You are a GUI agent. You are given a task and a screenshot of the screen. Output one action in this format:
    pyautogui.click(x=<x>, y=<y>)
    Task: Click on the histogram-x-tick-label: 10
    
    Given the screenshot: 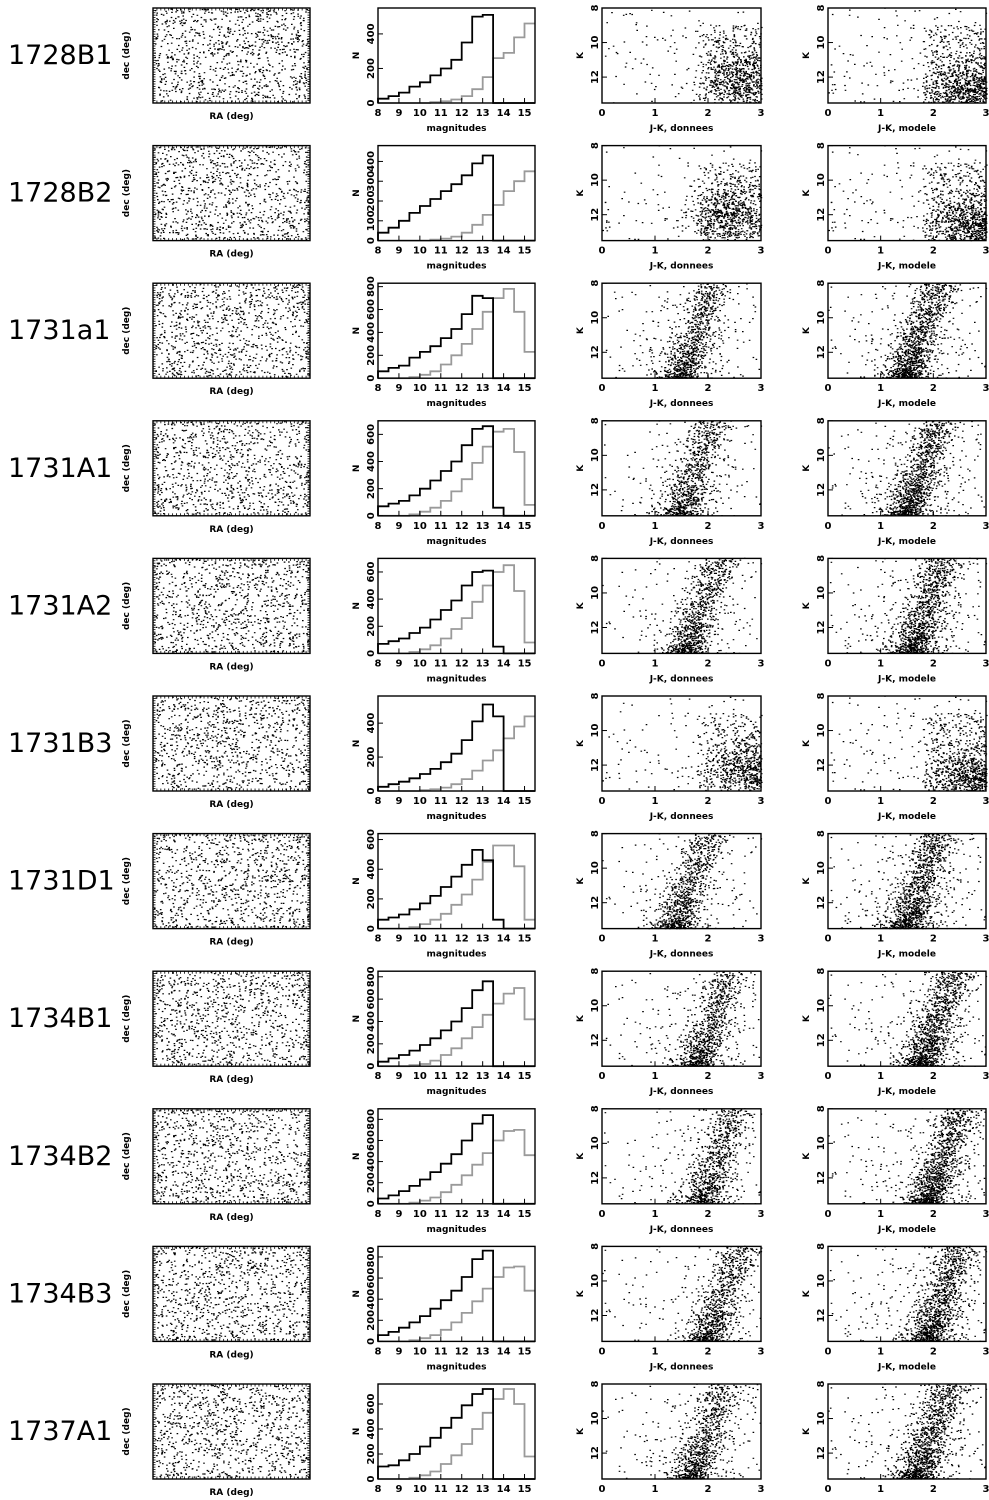 What is the action you would take?
    pyautogui.click(x=420, y=1489)
    